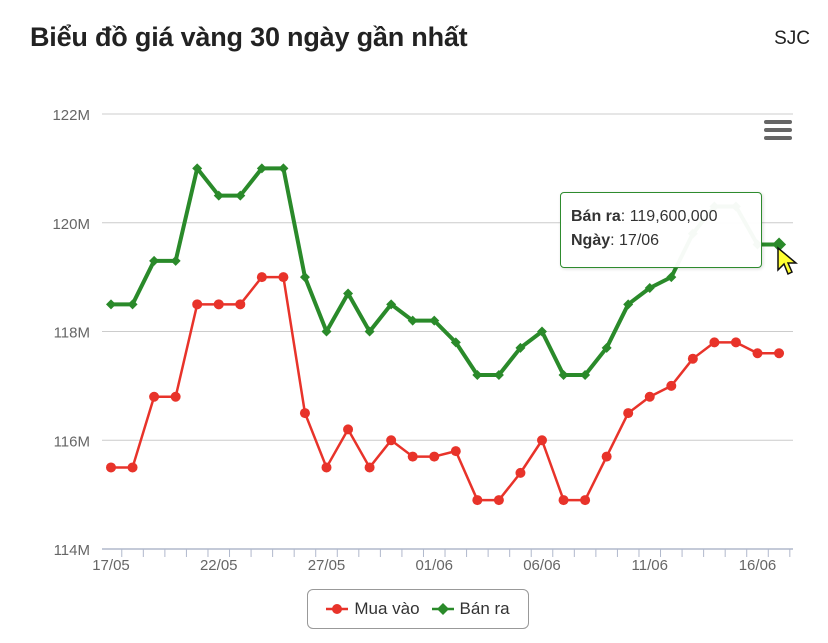 The width and height of the screenshot is (828, 643). I want to click on x-axis: 17/05 22/05 27/05 01/06 06/06 11/06 16/06, so click(442, 561).